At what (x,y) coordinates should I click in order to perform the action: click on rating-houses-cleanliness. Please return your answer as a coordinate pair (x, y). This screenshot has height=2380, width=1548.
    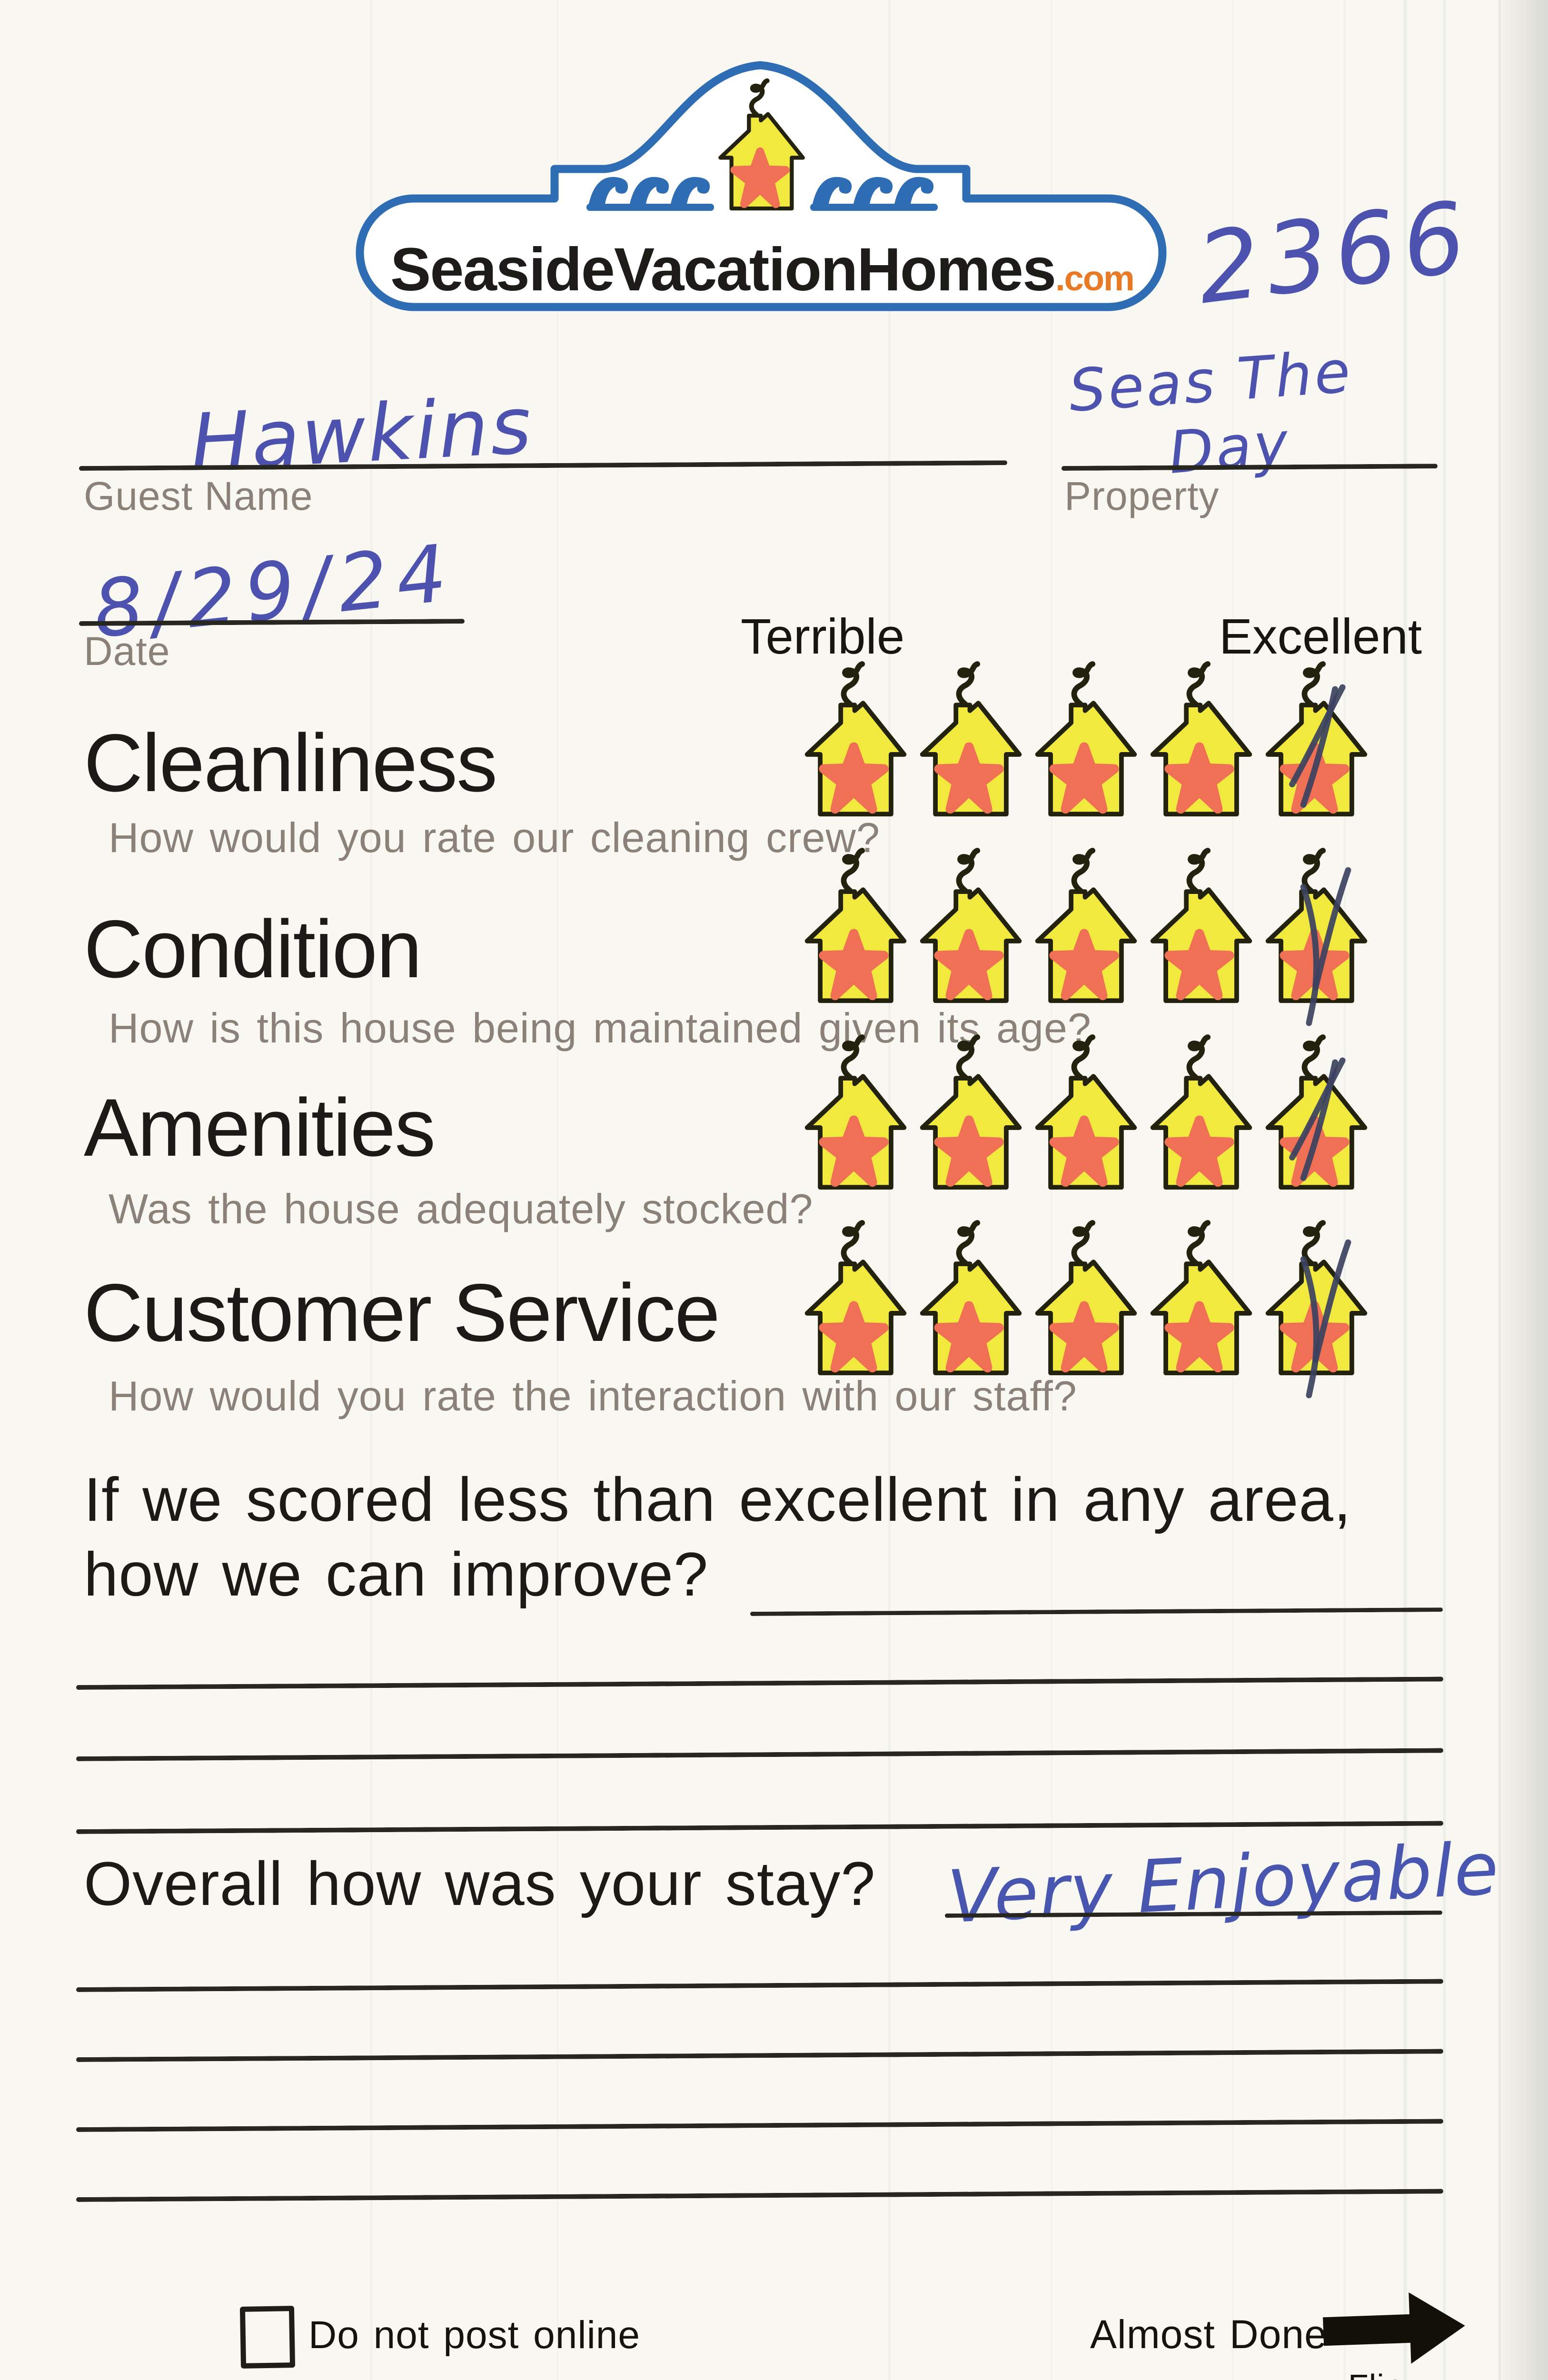
    Looking at the image, I should click on (1088, 740).